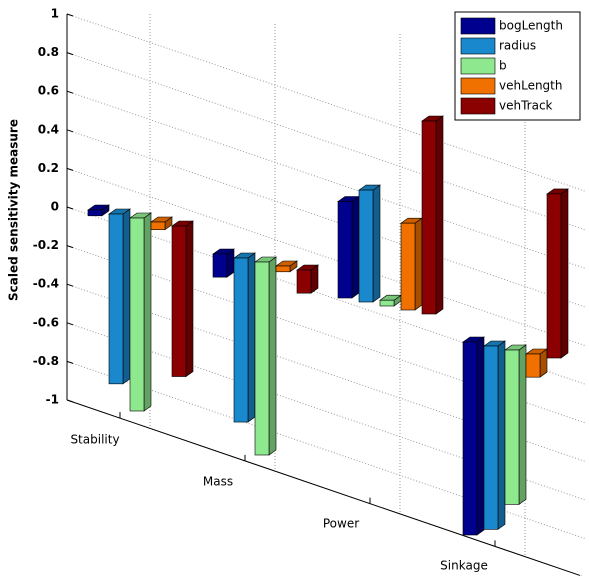 Image resolution: width=589 pixels, height=576 pixels. I want to click on y-tick-label: 0.2, so click(48, 168).